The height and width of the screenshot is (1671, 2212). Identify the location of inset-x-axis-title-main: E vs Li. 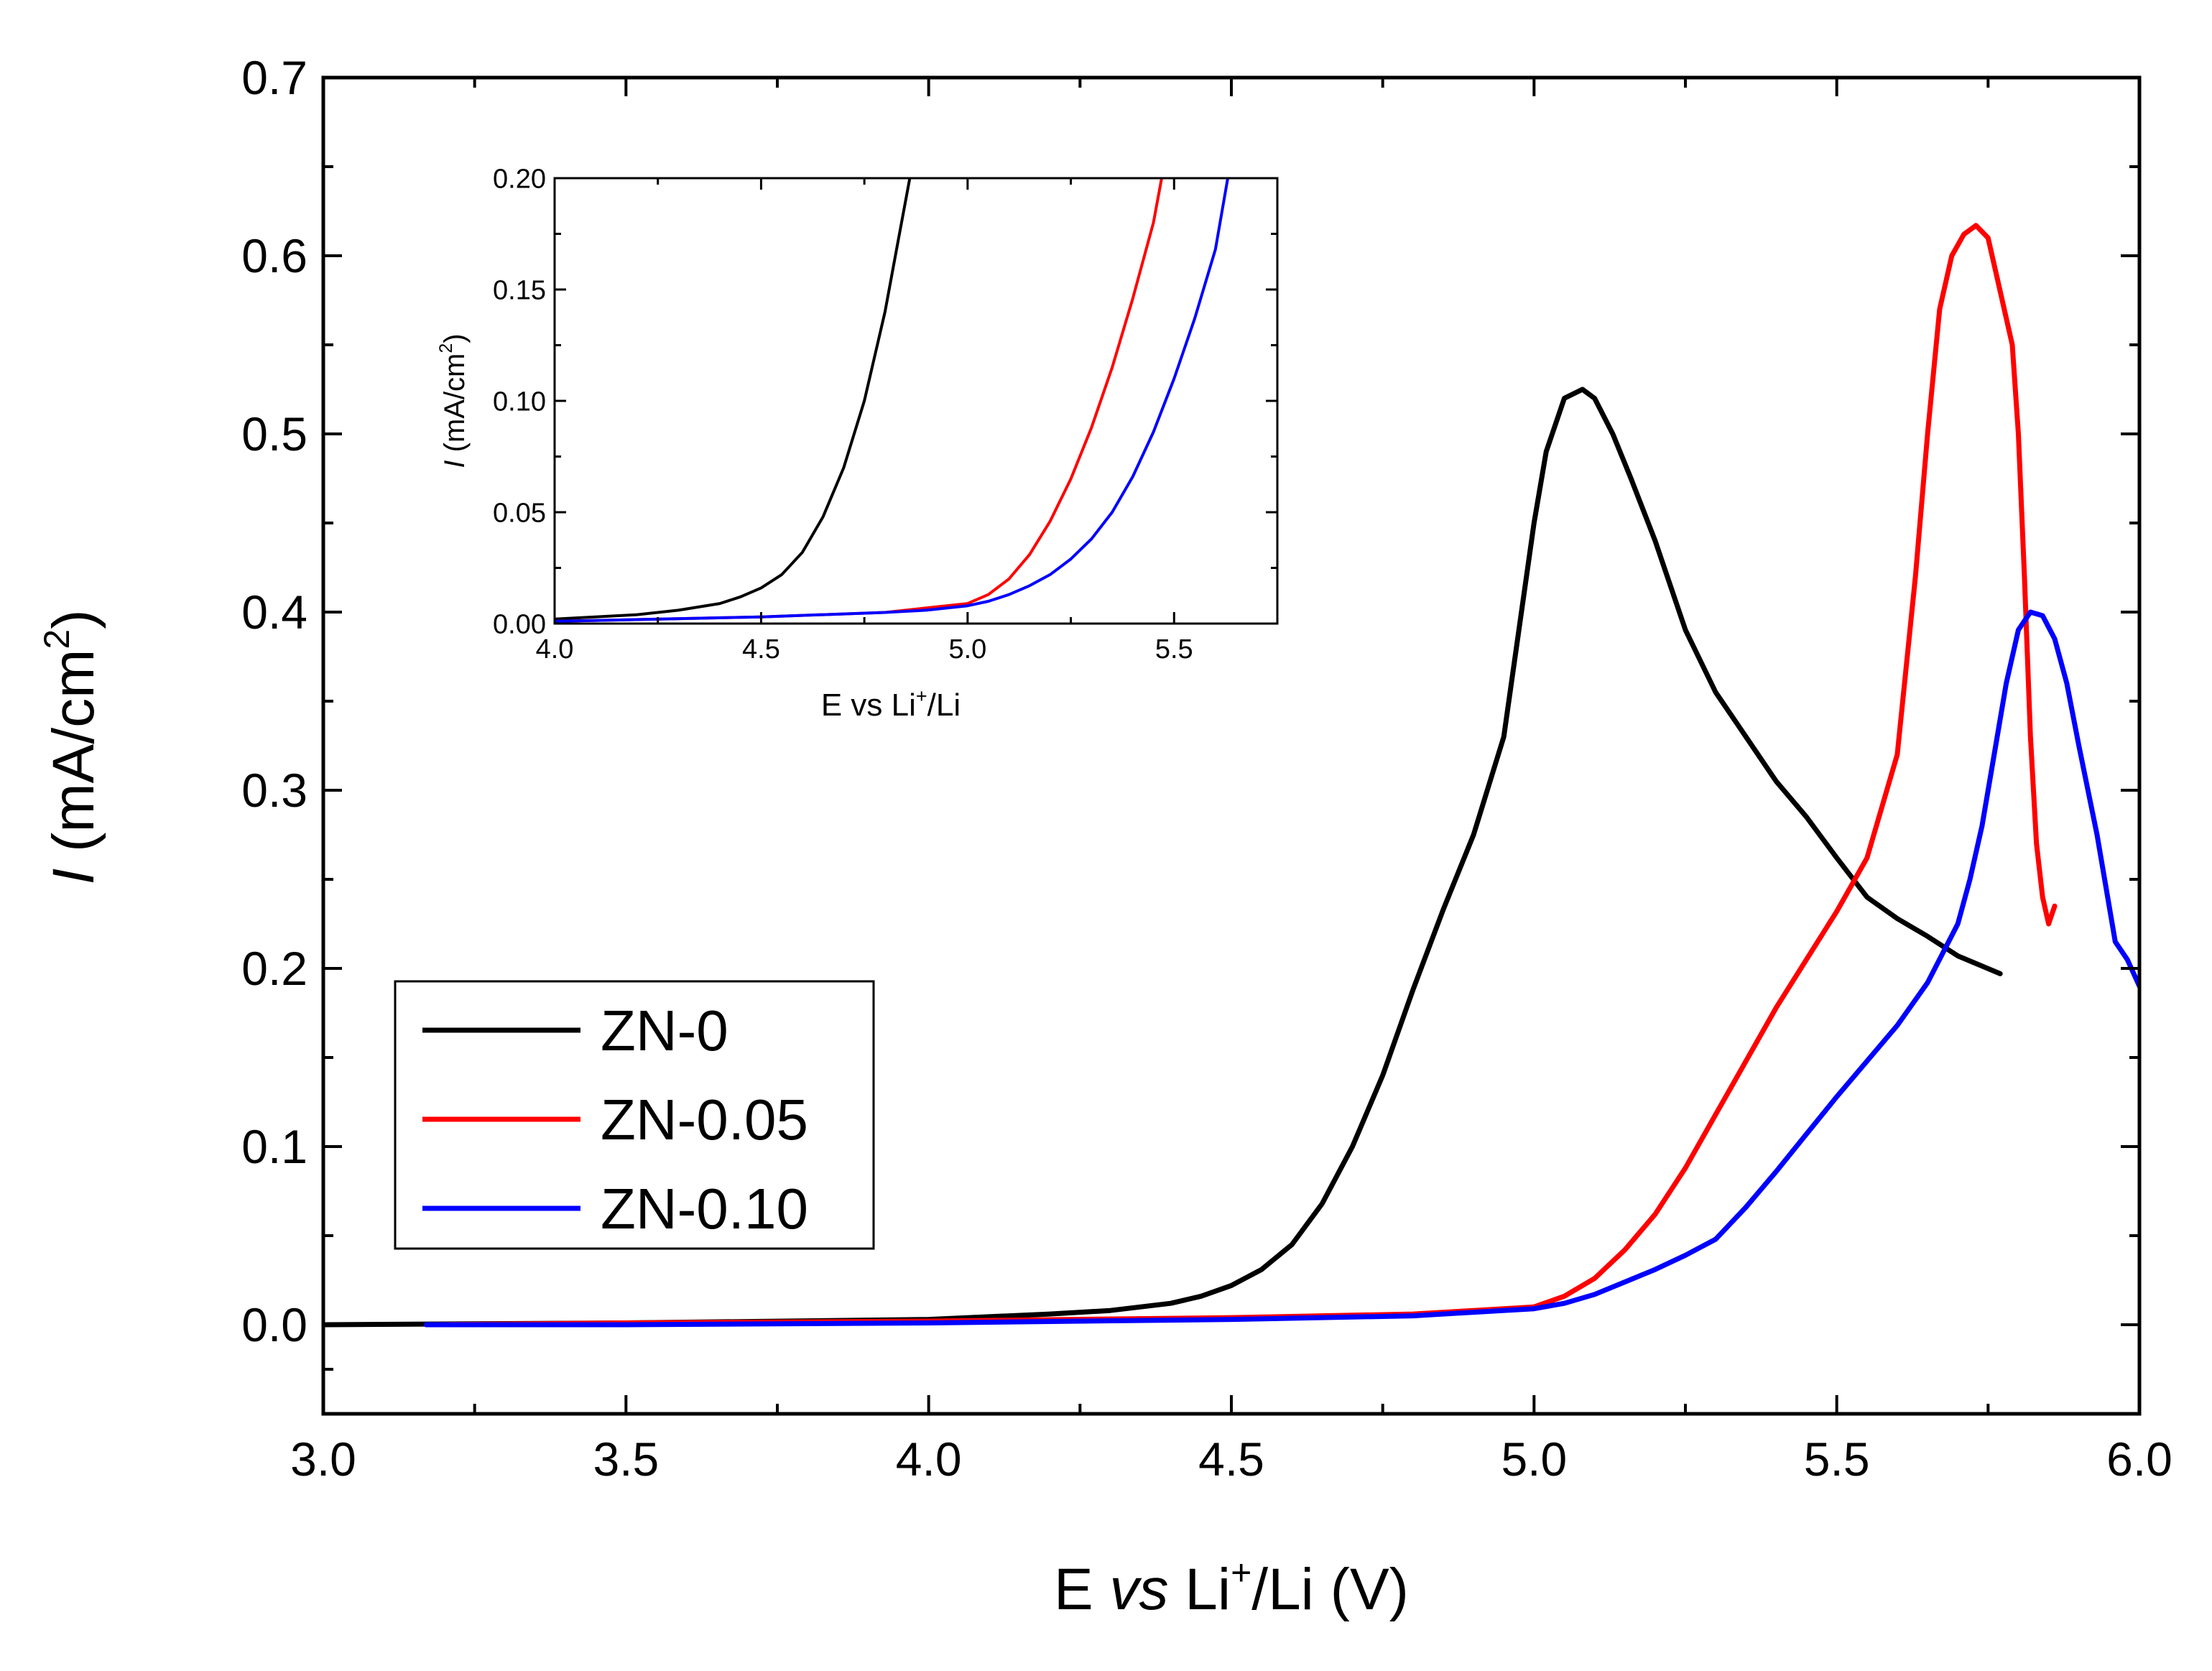
(868, 705).